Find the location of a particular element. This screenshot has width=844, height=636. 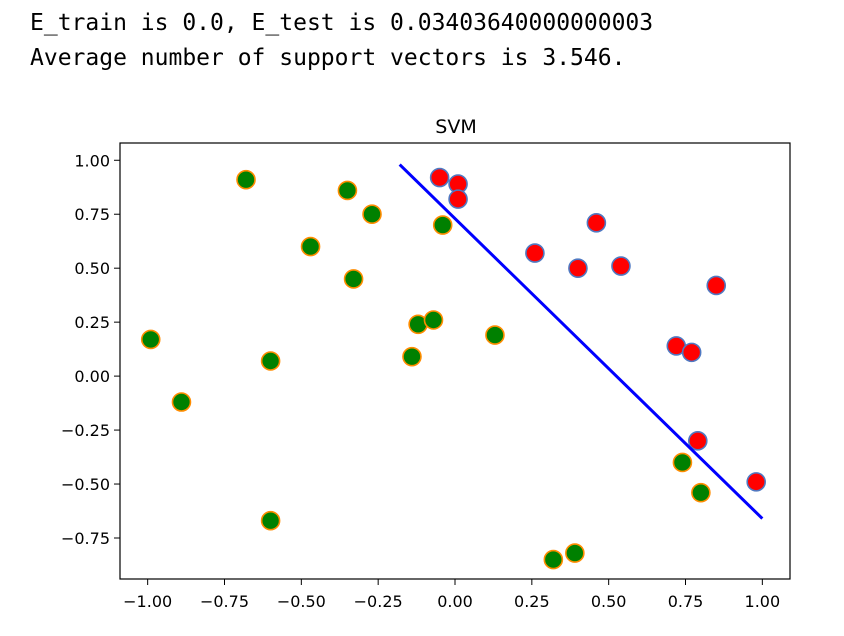

x-tick-label: 0.00 is located at coordinates (455, 601).